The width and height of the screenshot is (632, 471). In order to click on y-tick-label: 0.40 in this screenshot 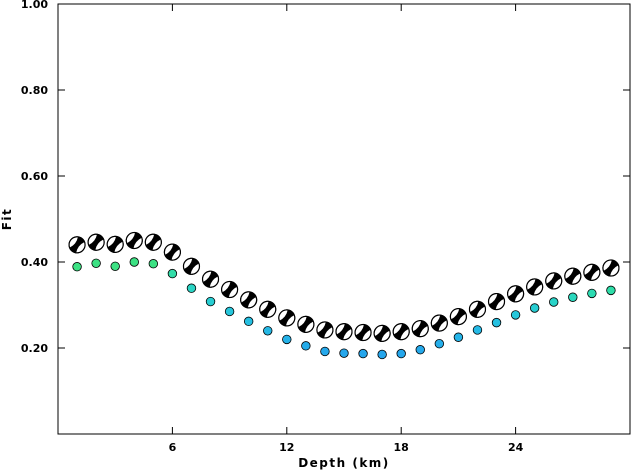, I will do `click(34, 262)`.